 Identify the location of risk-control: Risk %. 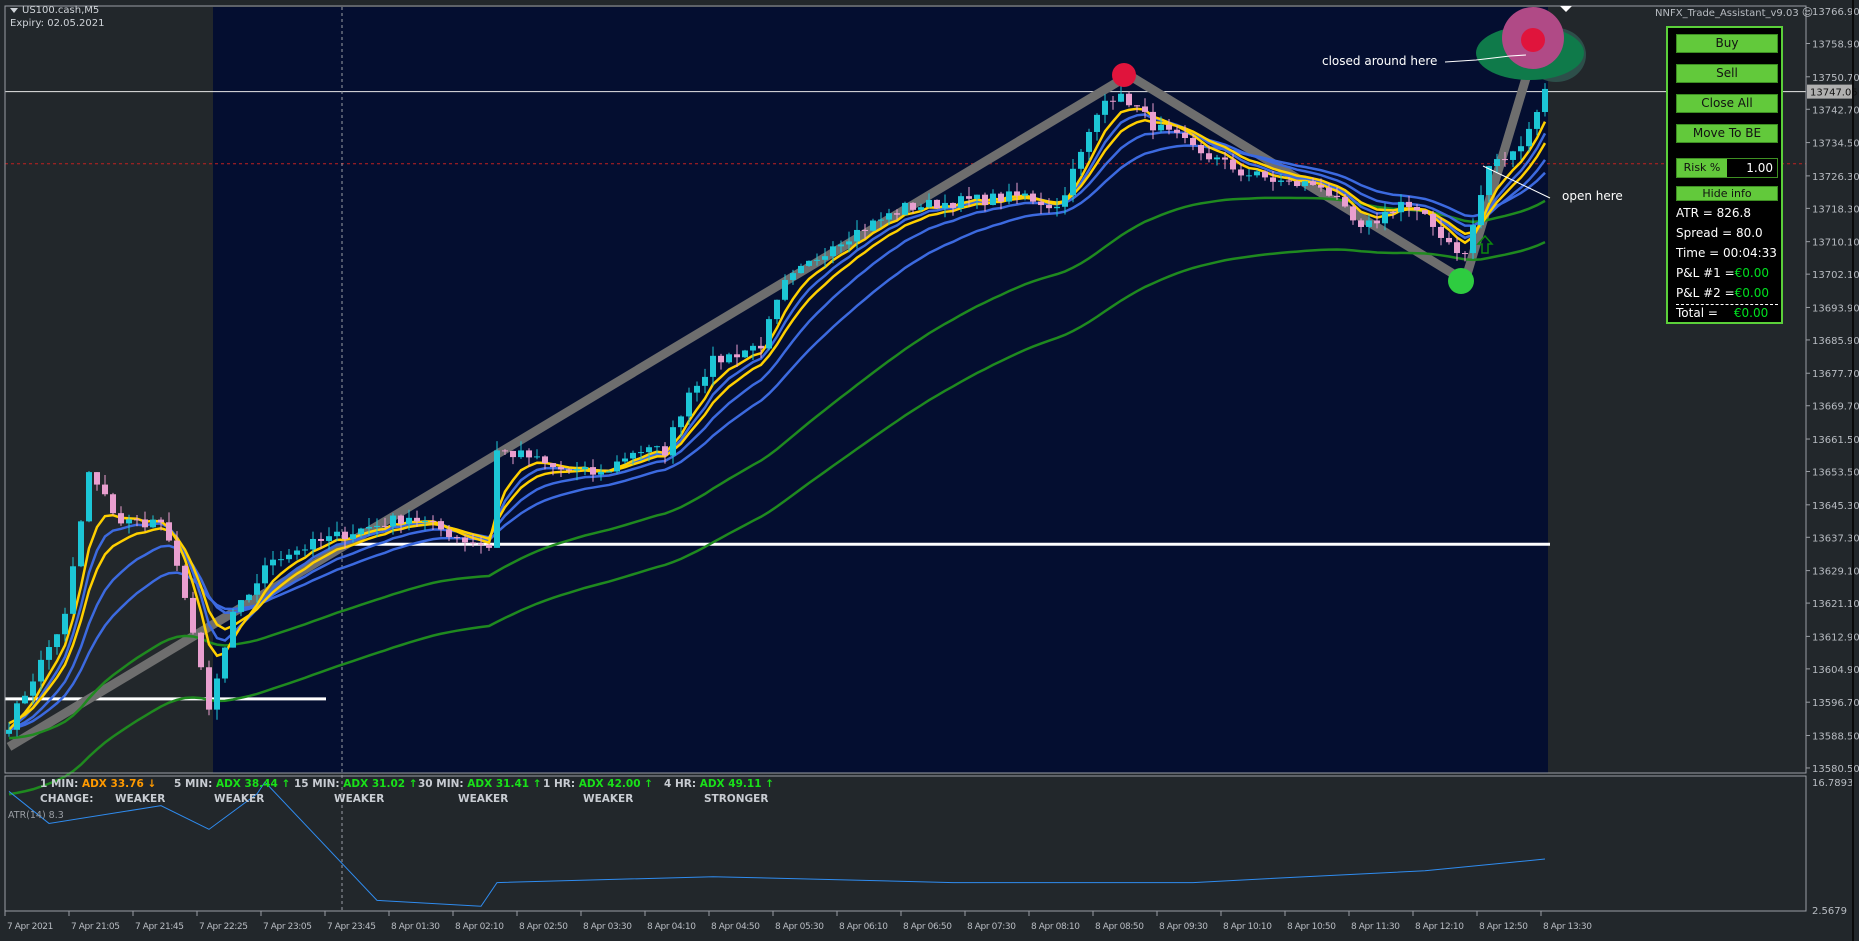
(1727, 168).